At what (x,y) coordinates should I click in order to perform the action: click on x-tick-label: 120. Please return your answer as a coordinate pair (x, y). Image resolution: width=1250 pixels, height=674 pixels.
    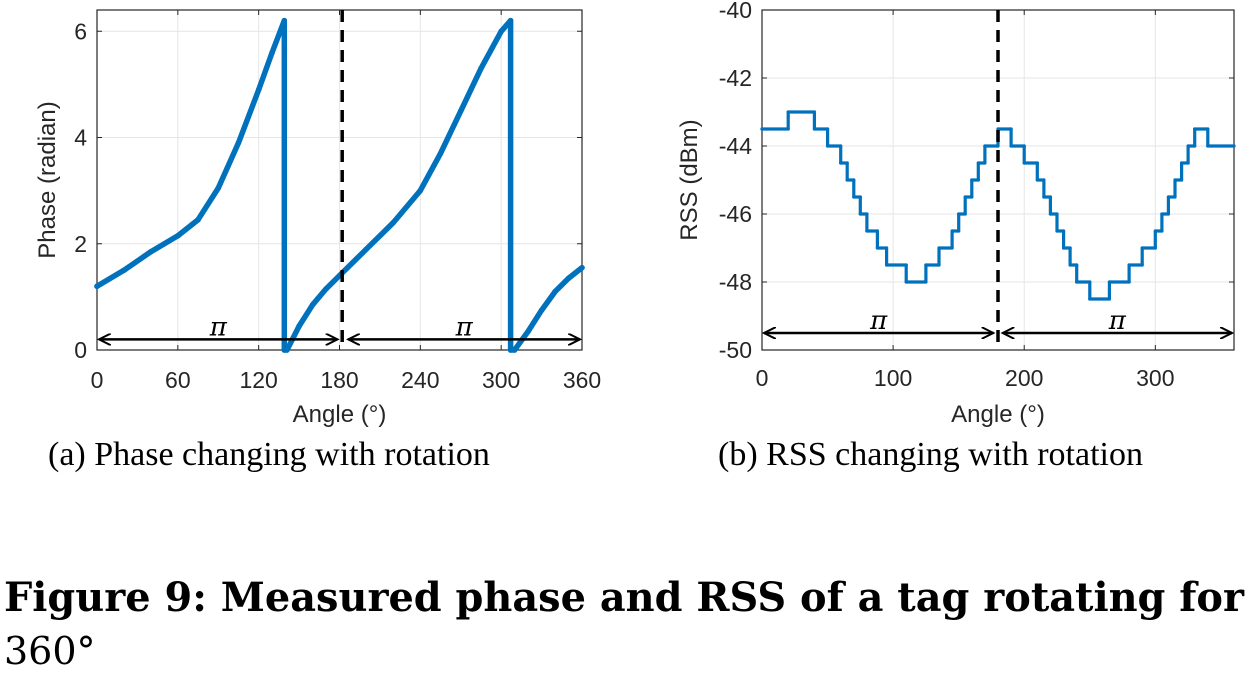
    Looking at the image, I should click on (258, 380).